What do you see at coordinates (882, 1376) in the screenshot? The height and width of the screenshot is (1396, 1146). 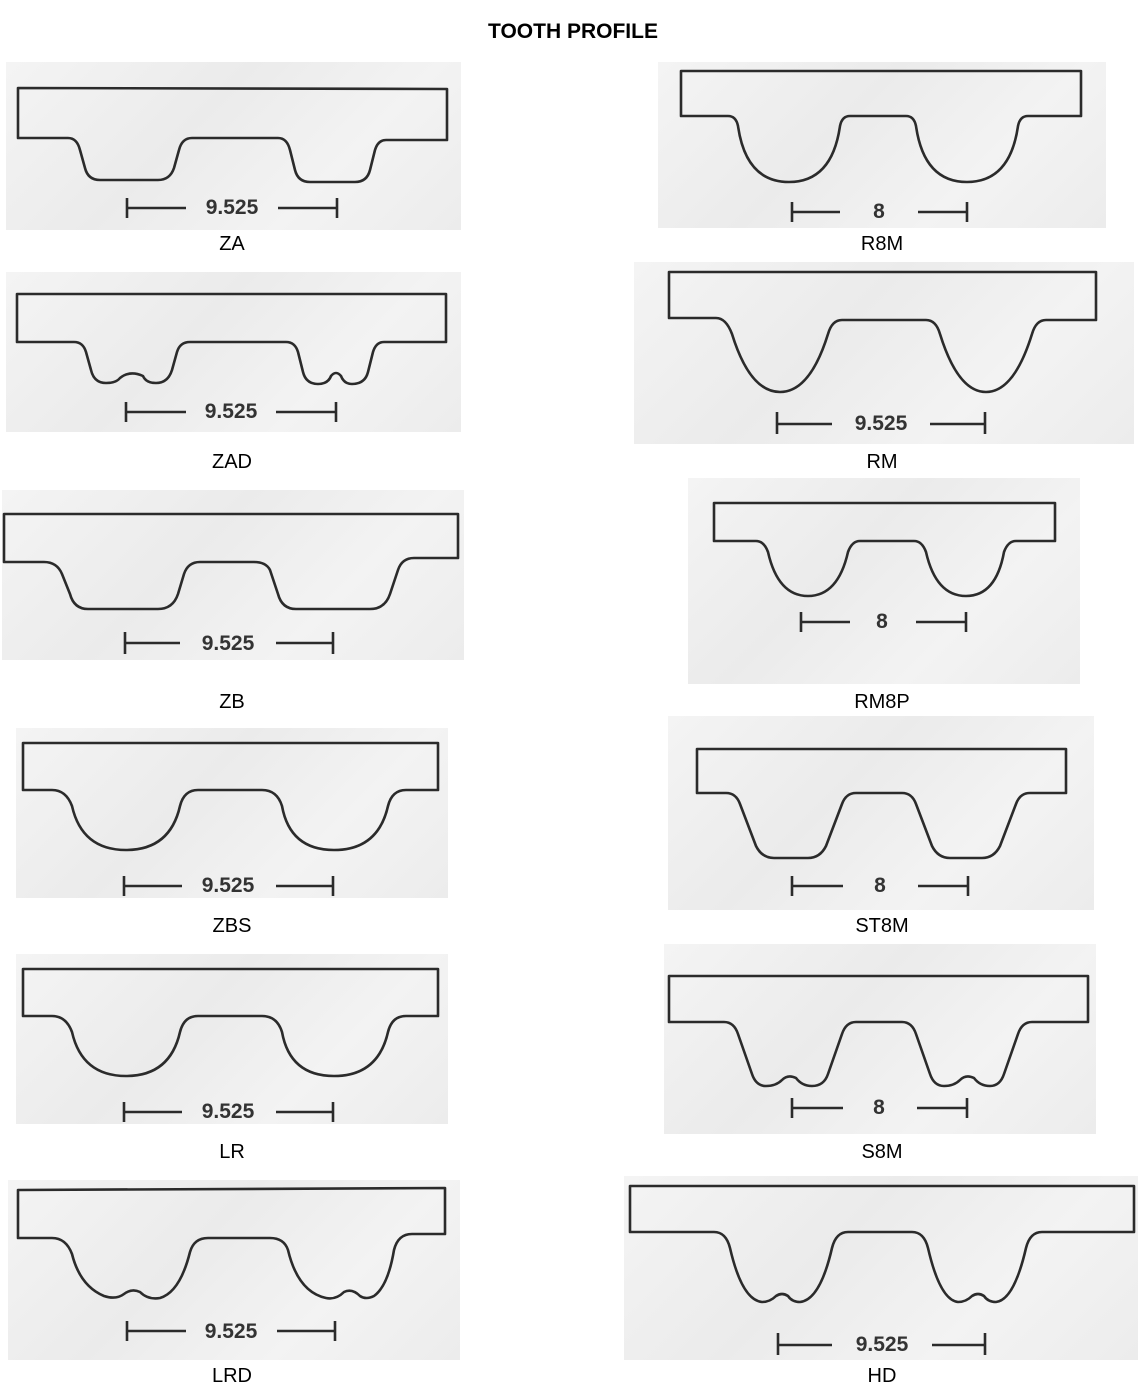 I see `profile-name-hd: HD` at bounding box center [882, 1376].